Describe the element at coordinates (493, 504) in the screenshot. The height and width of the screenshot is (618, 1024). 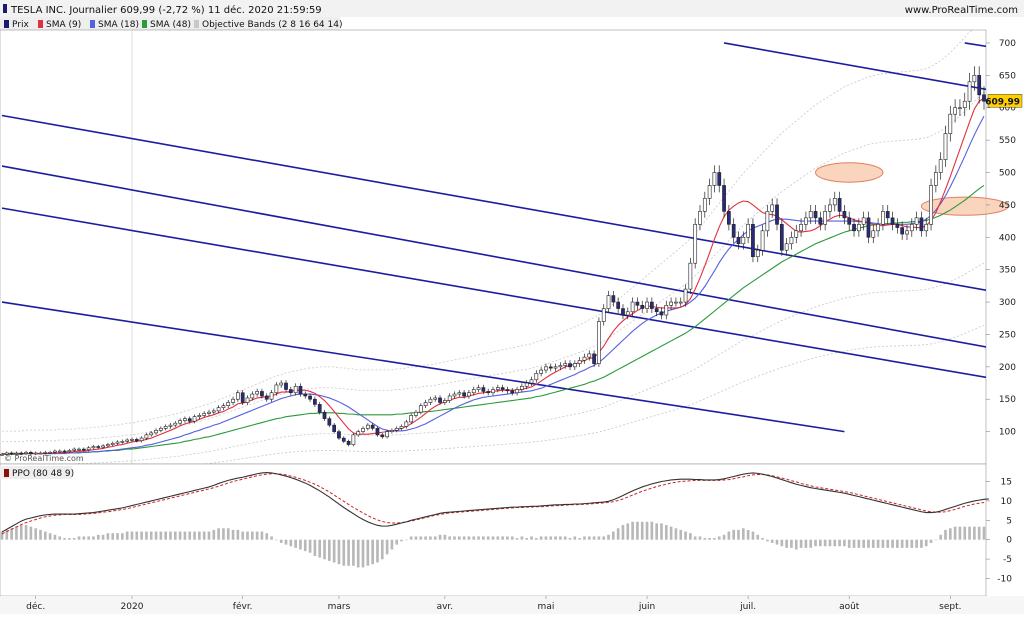
I see `ppo-signal-line` at that location.